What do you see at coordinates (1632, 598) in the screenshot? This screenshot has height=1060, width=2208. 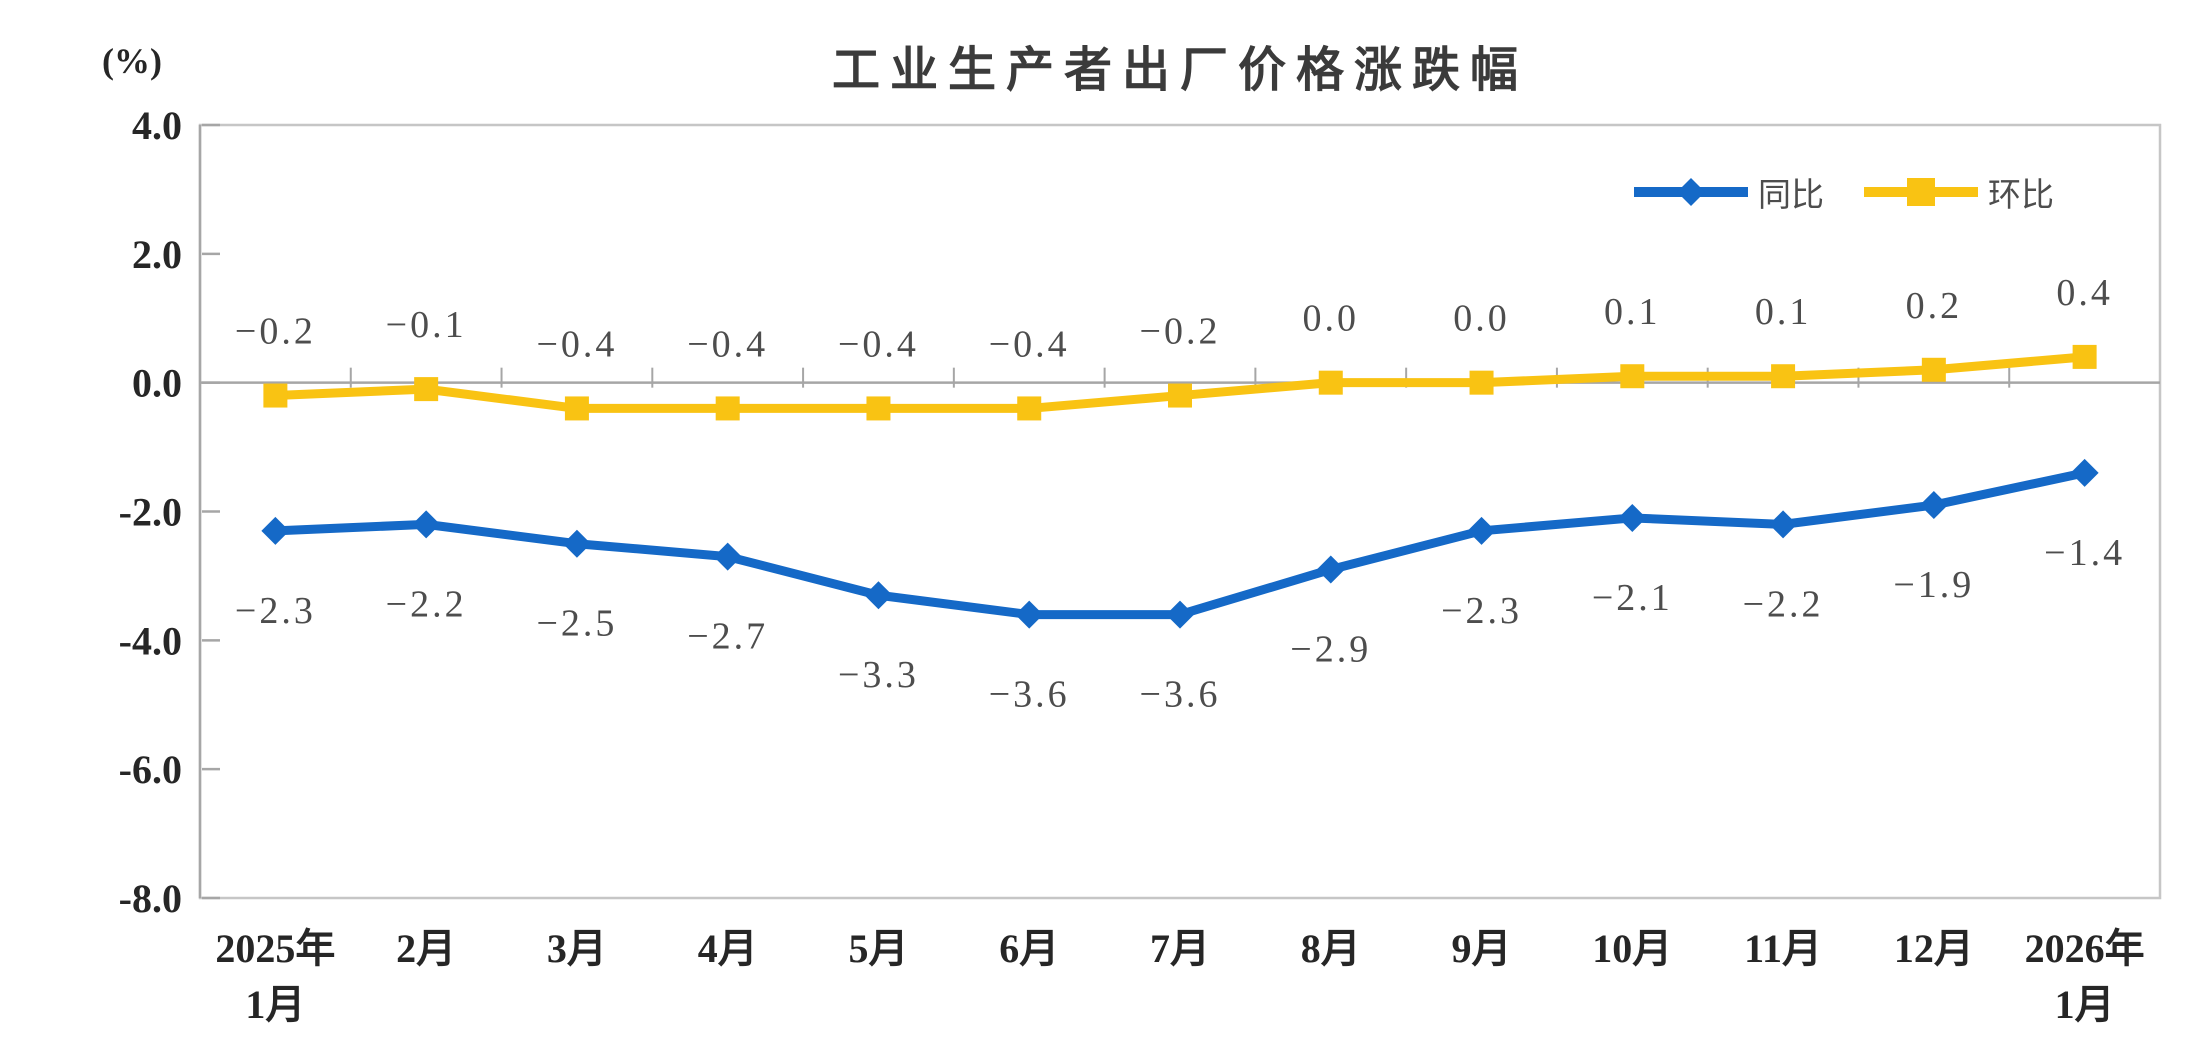 I see `data-label: −2.1` at bounding box center [1632, 598].